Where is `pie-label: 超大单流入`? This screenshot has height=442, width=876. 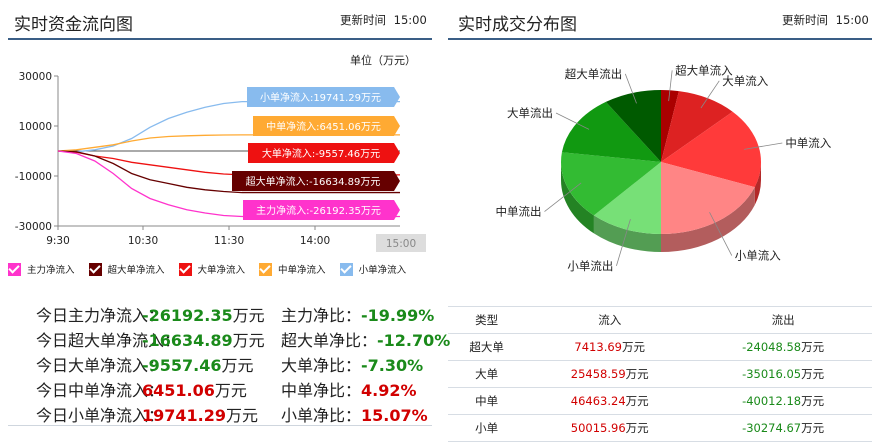
pie-label: 超大单流入 is located at coordinates (704, 70).